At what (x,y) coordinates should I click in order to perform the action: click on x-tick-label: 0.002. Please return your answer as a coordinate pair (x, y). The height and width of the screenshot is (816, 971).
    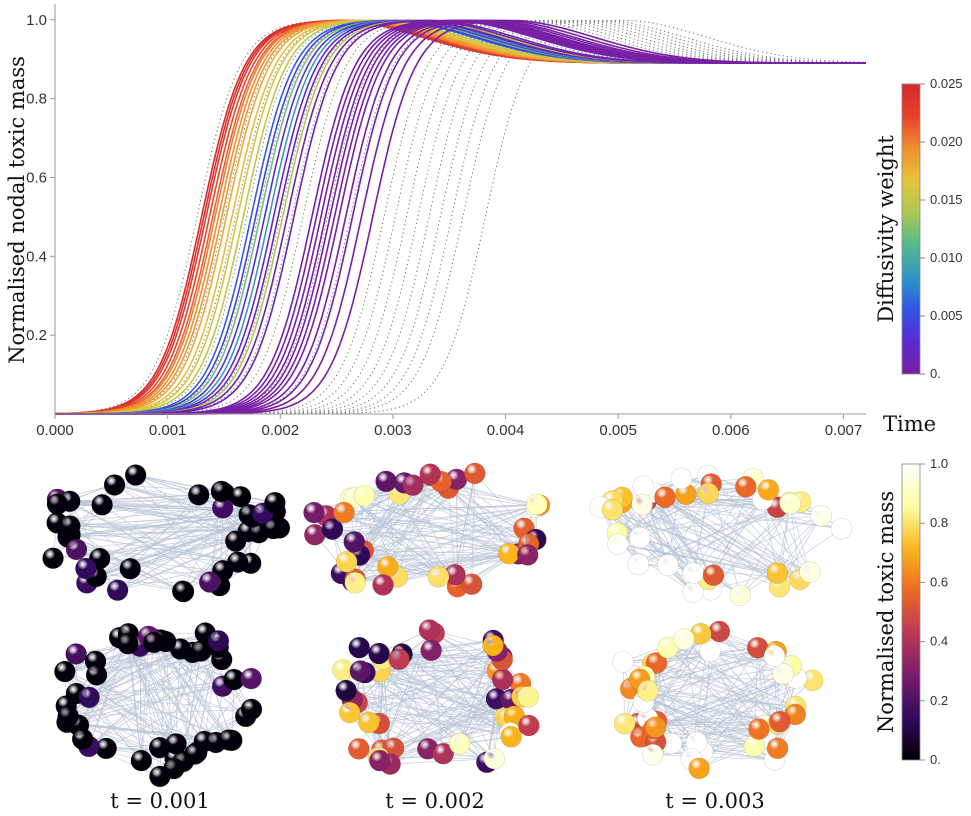
    Looking at the image, I should click on (281, 430).